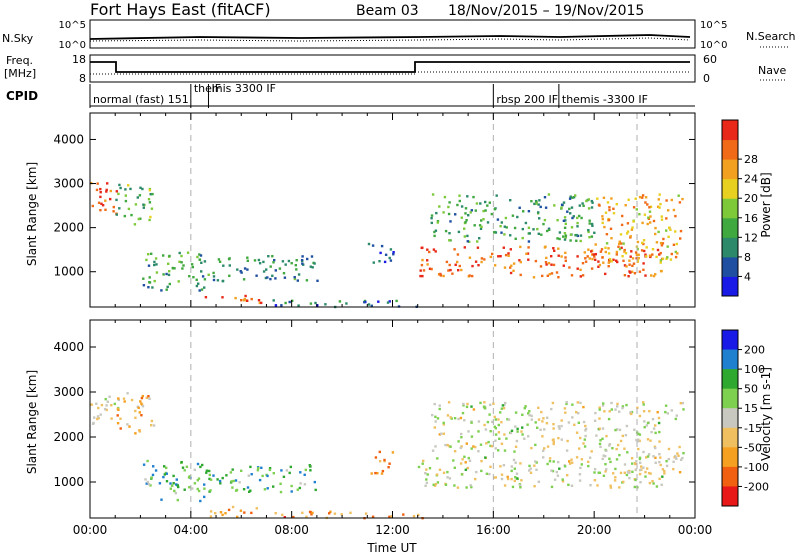 This screenshot has width=800, height=554. I want to click on colorbar-tick-label: -100, so click(756, 467).